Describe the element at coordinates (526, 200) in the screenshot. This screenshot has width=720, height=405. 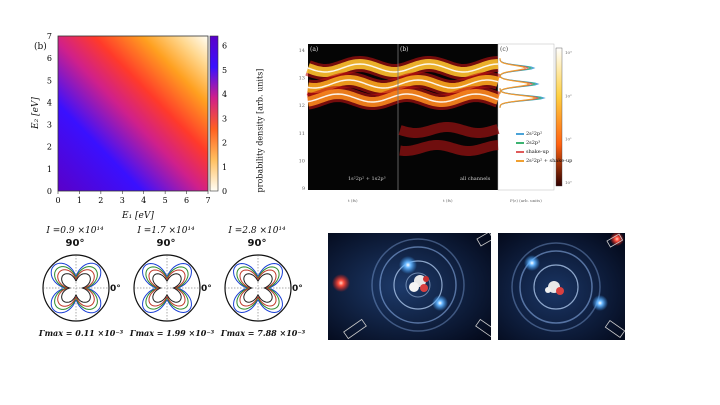
I see `spectrum-xlabel-c: P(ε) (arb. units)` at that location.